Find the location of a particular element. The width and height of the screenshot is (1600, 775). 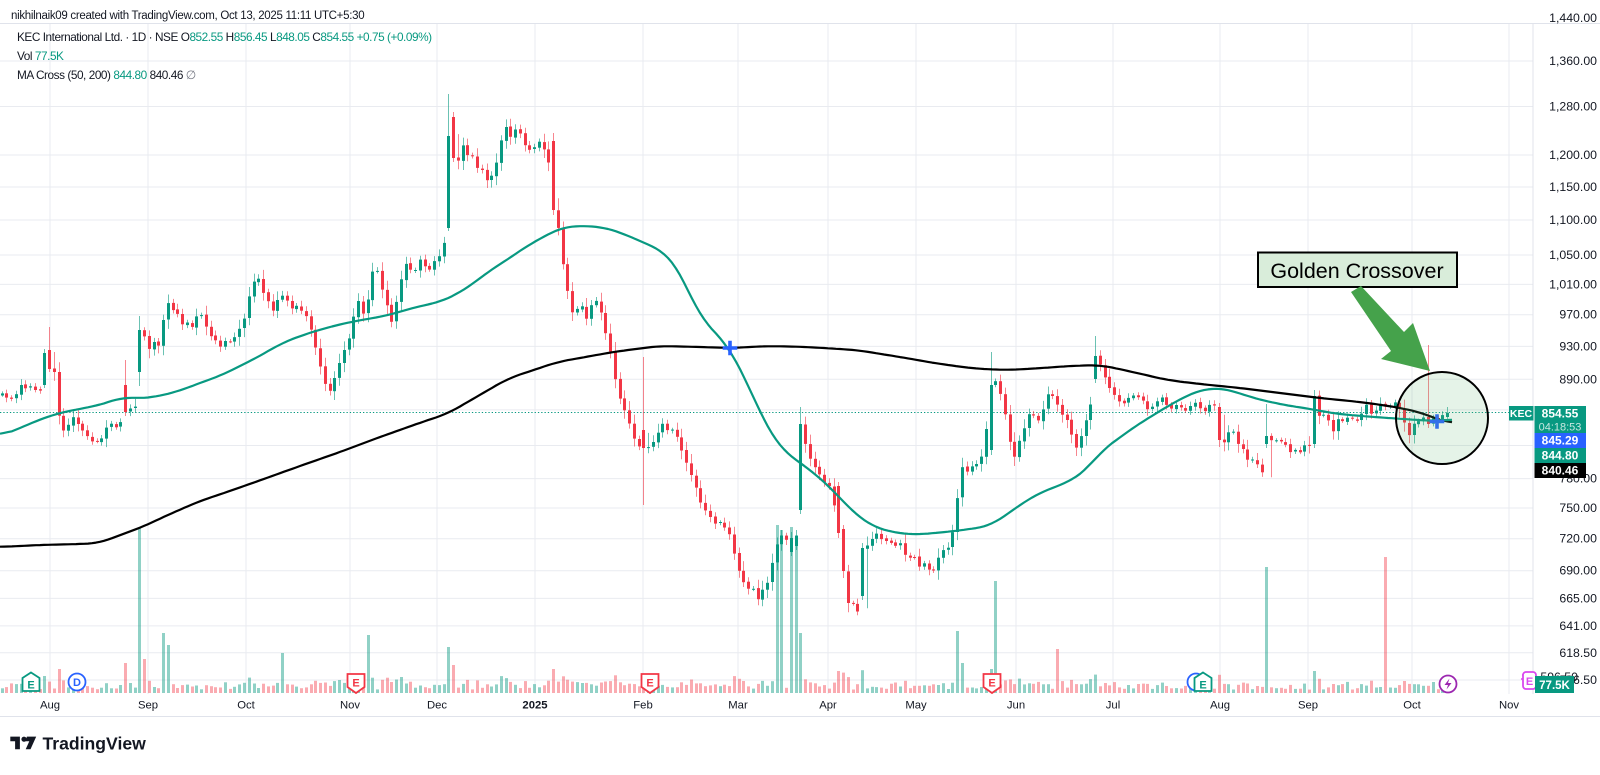

svg-text: Feb is located at coordinates (642, 706).